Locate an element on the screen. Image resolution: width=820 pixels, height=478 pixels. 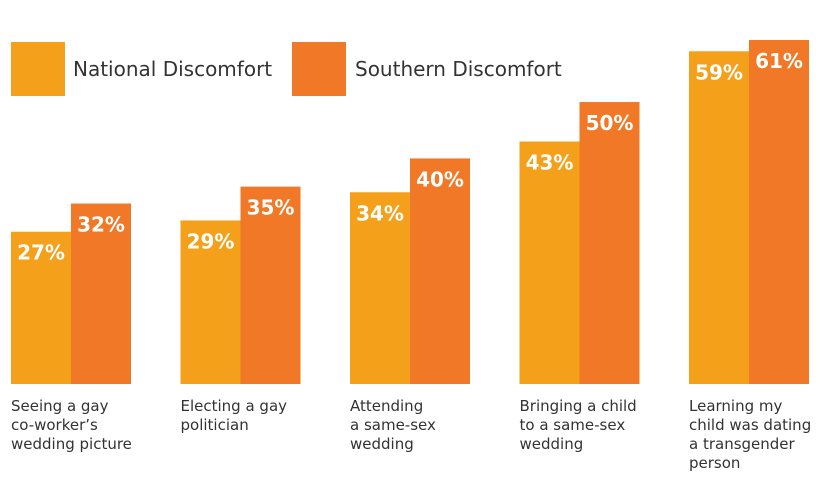
data-label-national-1: 27% is located at coordinates (41, 253).